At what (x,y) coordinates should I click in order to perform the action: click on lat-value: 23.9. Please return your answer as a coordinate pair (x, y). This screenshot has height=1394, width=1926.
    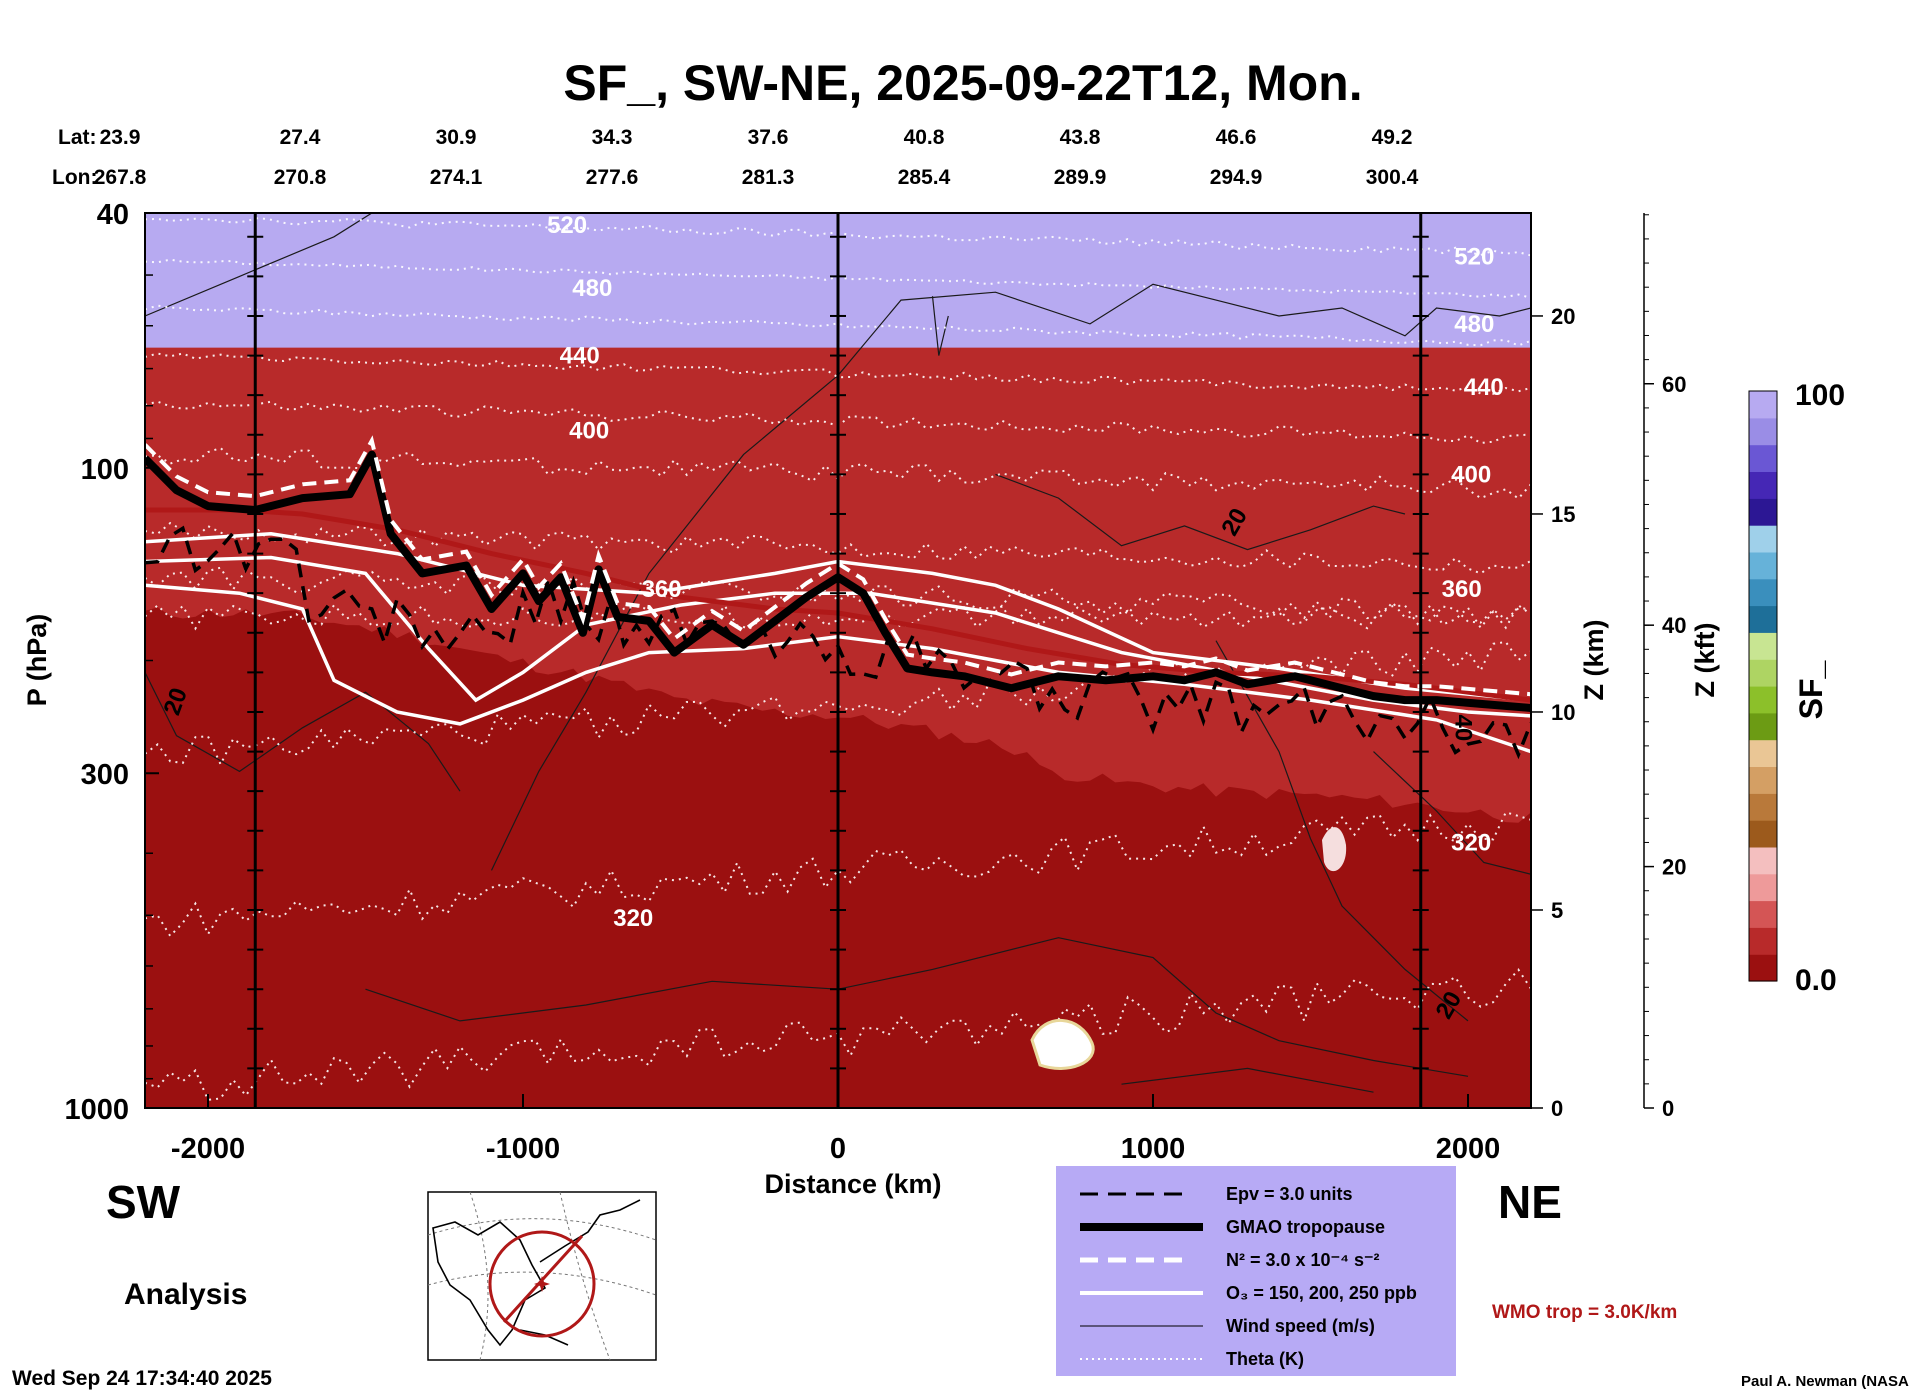
    Looking at the image, I should click on (120, 137).